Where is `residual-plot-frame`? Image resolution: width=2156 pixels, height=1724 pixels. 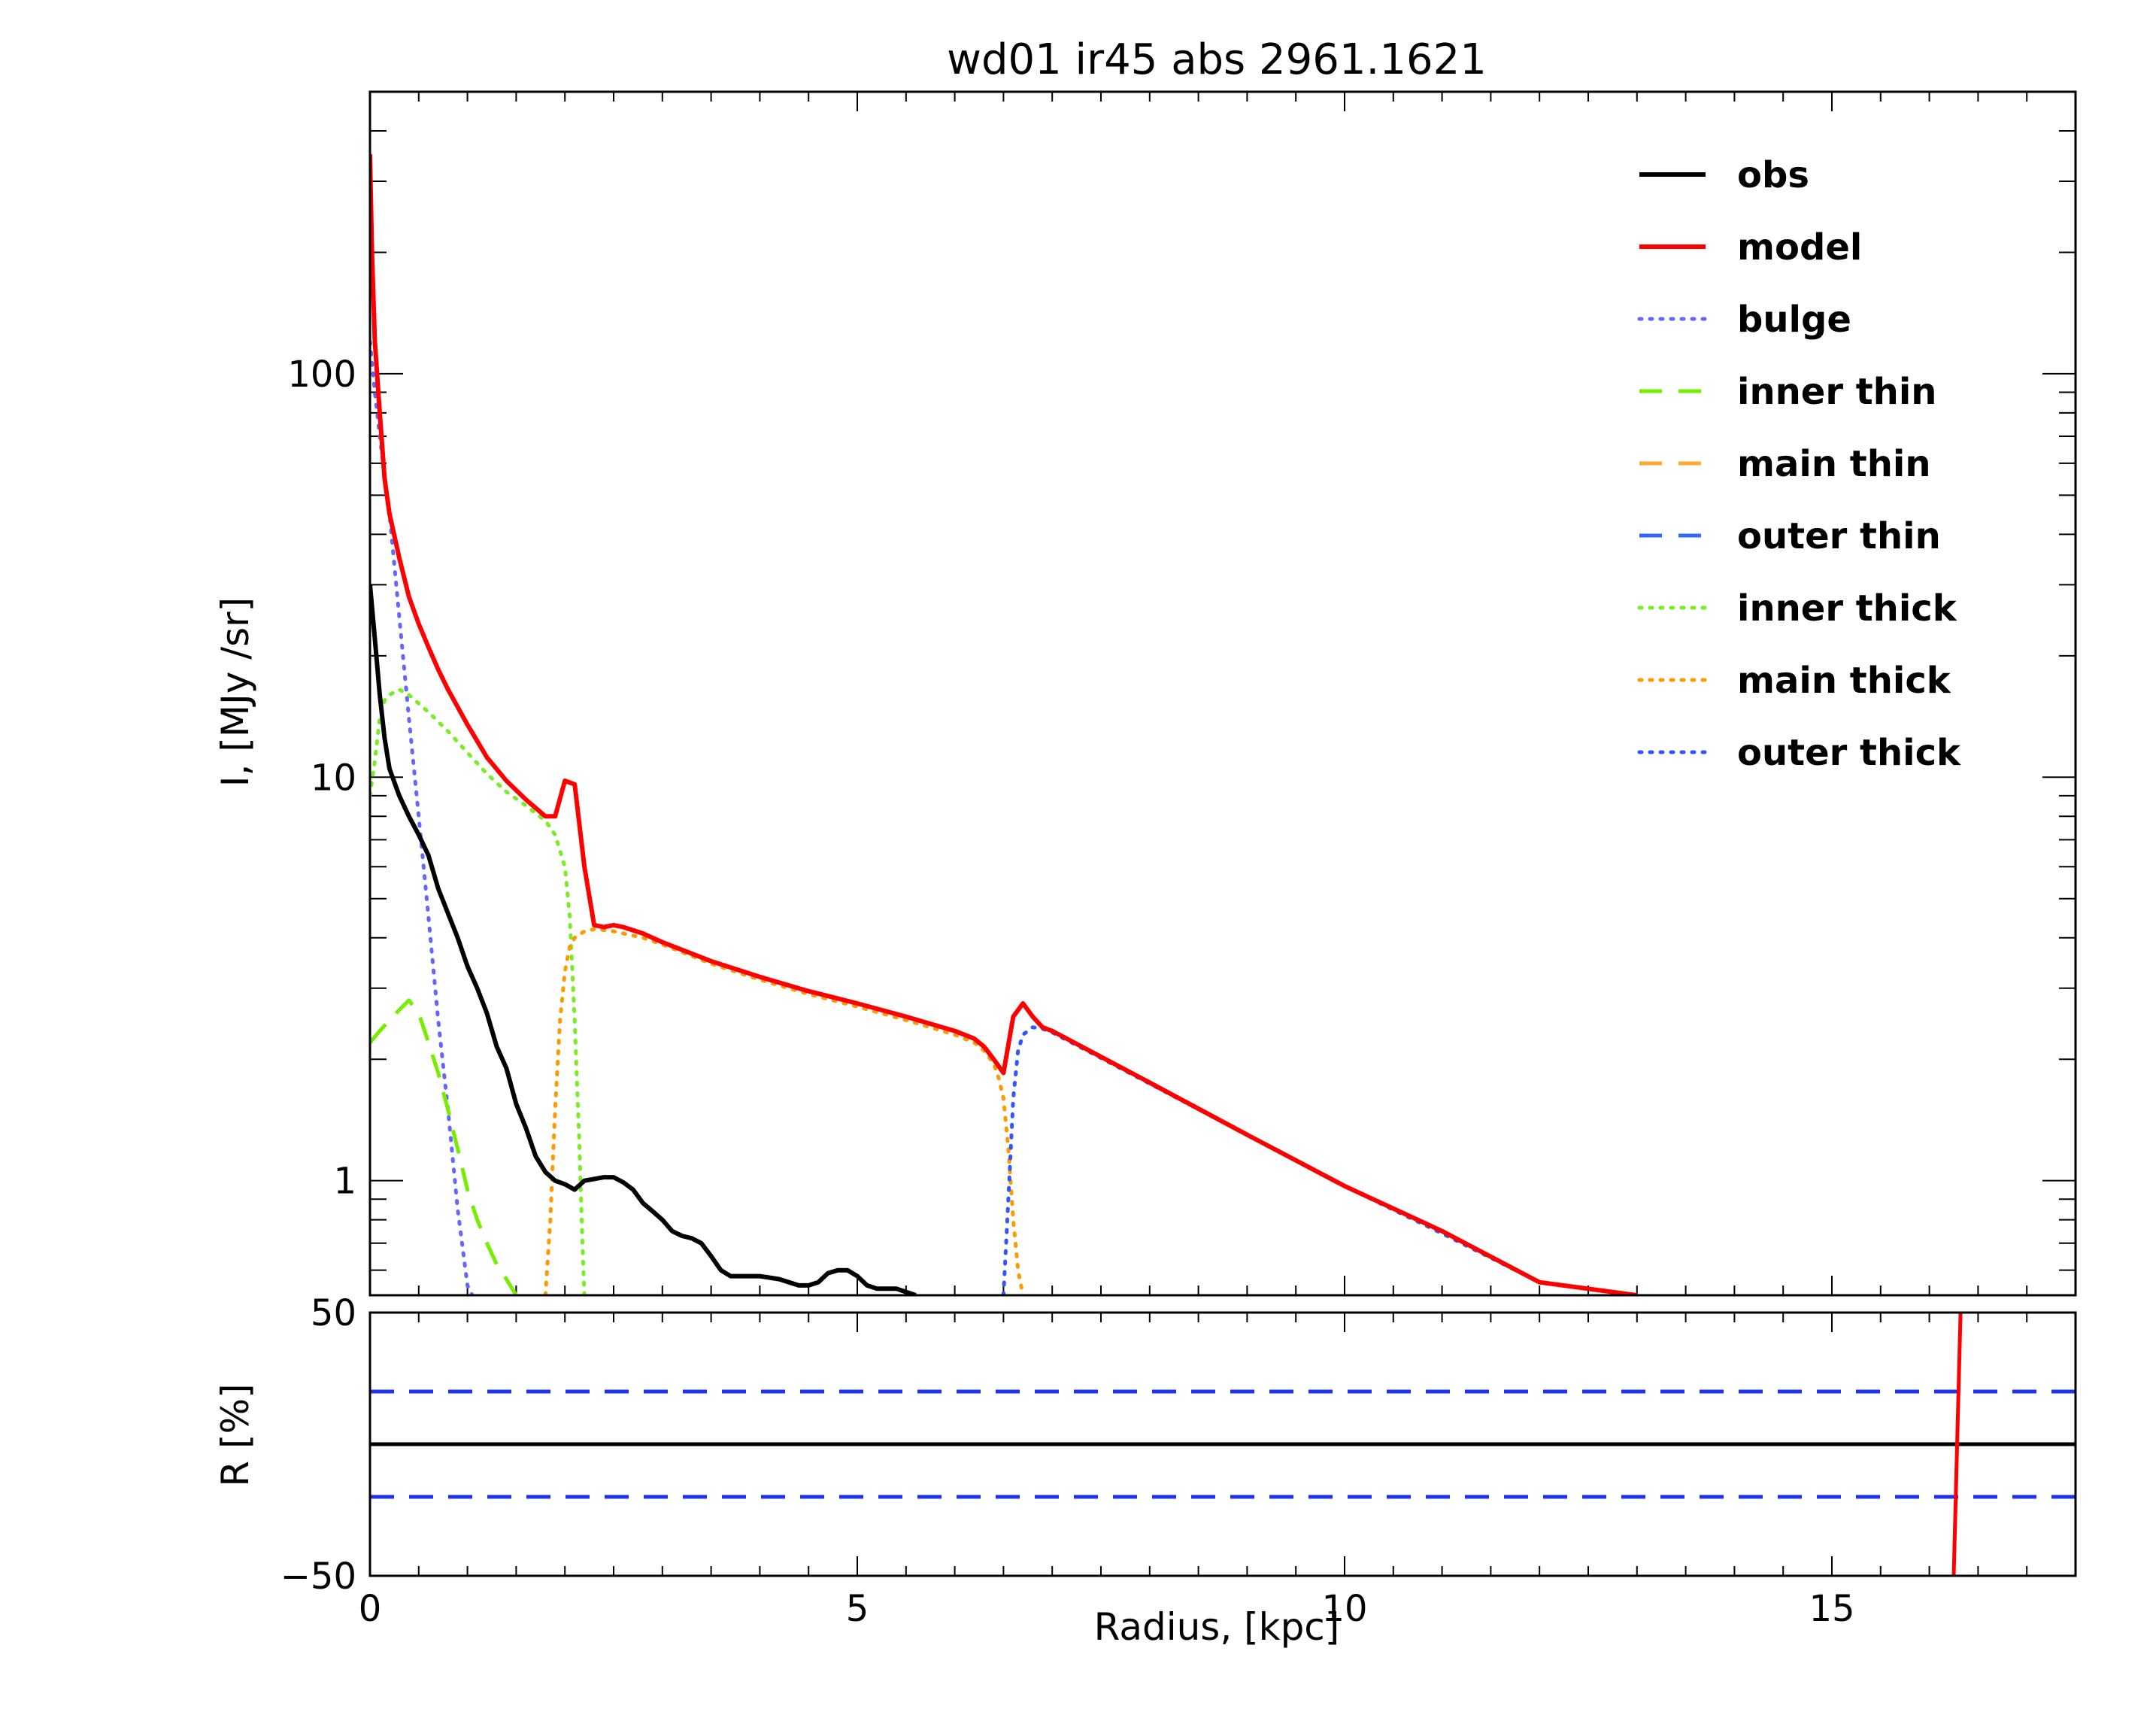
residual-plot-frame is located at coordinates (1222, 1444).